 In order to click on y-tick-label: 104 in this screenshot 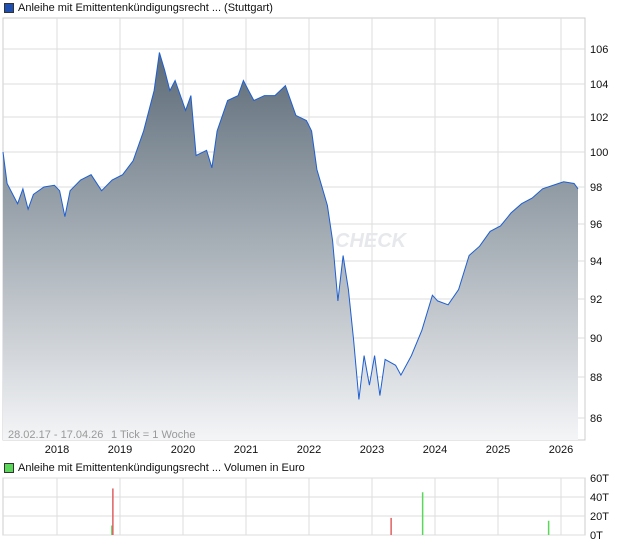, I will do `click(599, 85)`.